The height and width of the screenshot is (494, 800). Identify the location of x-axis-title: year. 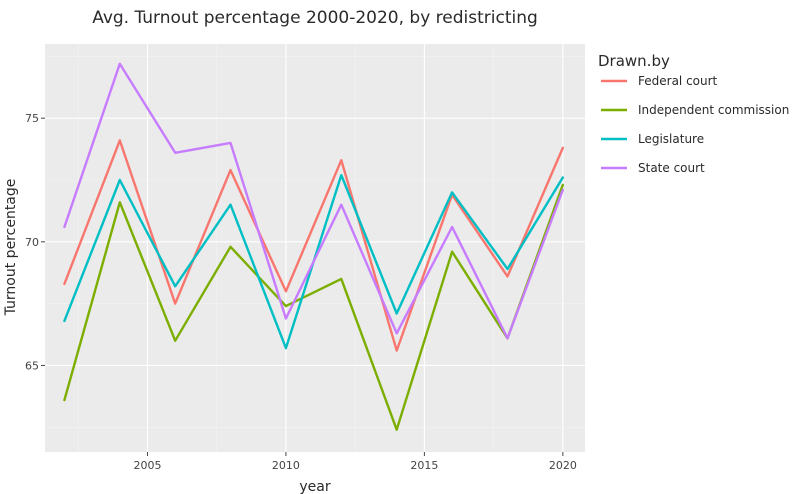
(314, 486).